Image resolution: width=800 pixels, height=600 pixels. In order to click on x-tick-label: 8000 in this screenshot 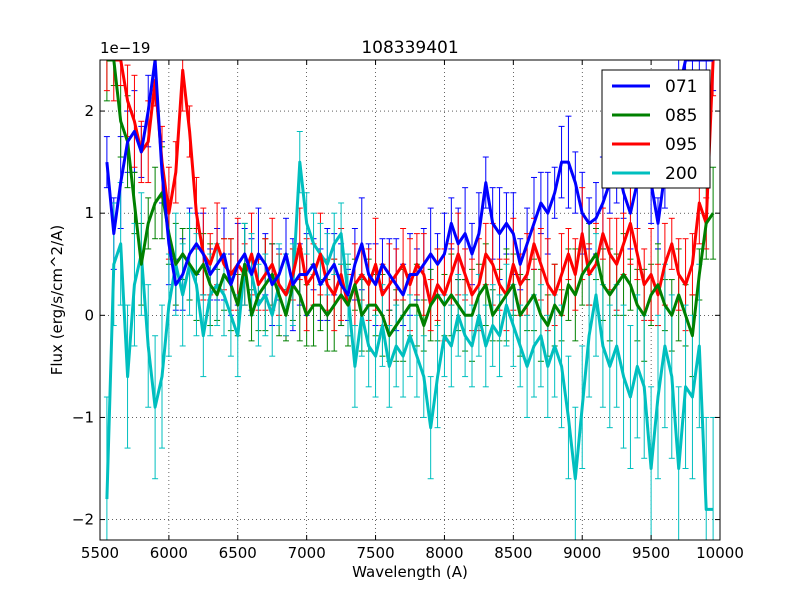, I will do `click(444, 553)`.